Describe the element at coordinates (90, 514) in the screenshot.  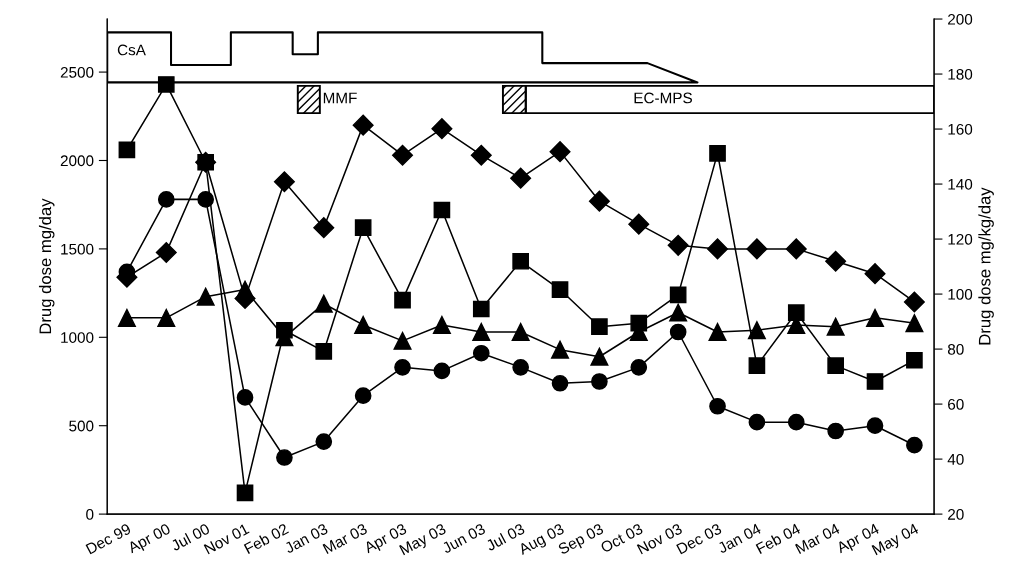
I see `y-tick-label: 0` at that location.